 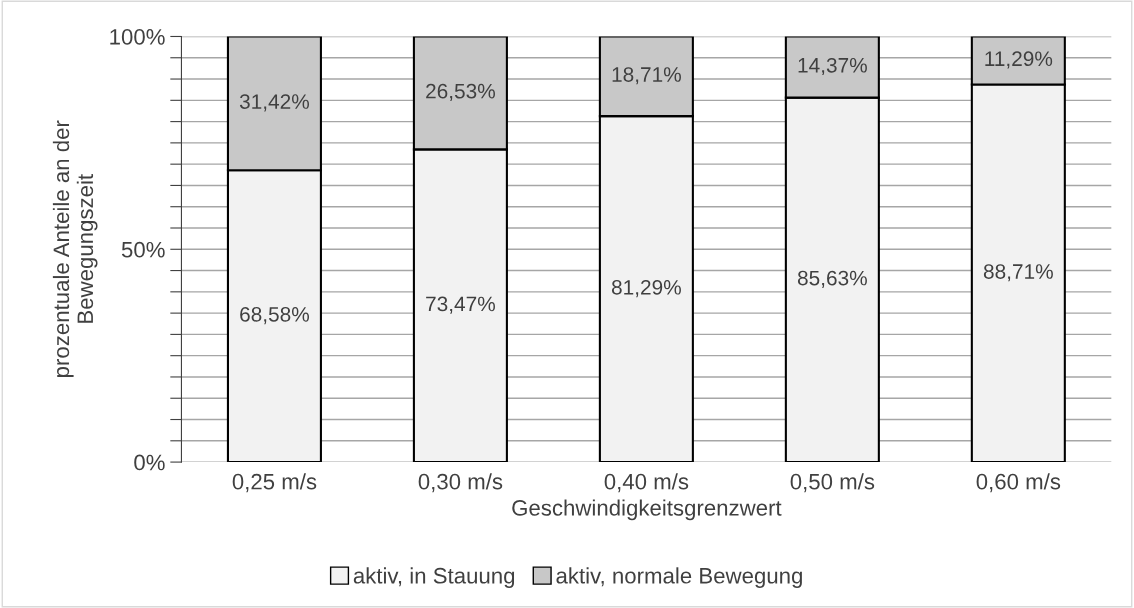 I want to click on data-label: 26,53%, so click(x=460, y=92).